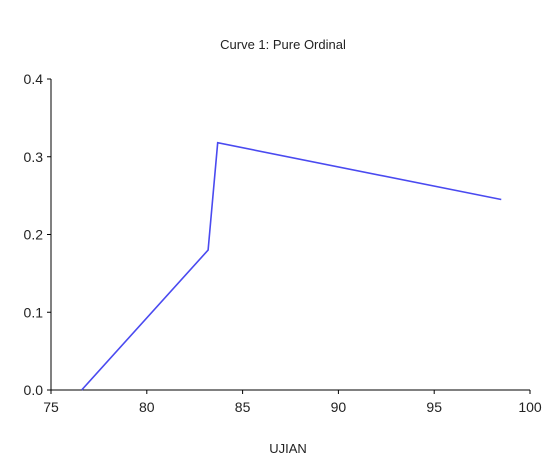 The height and width of the screenshot is (460, 546). What do you see at coordinates (434, 407) in the screenshot?
I see `x-tick-label: 95` at bounding box center [434, 407].